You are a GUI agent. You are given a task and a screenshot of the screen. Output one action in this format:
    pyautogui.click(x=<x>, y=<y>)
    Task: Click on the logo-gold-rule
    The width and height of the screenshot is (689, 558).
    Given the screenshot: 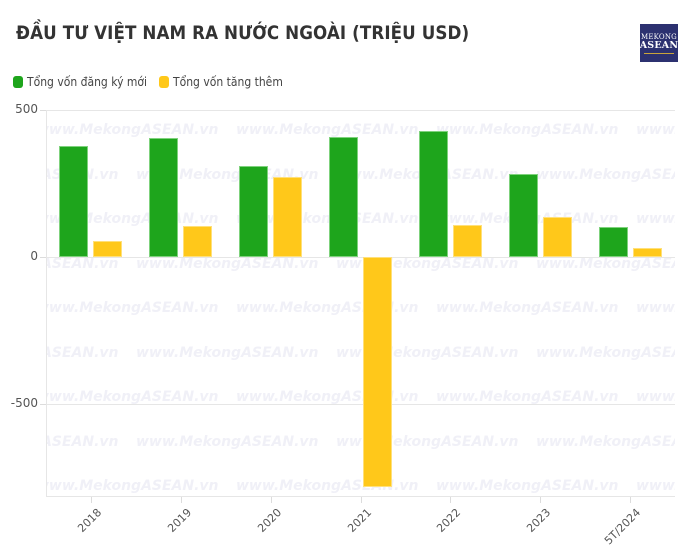 What is the action you would take?
    pyautogui.click(x=659, y=53)
    